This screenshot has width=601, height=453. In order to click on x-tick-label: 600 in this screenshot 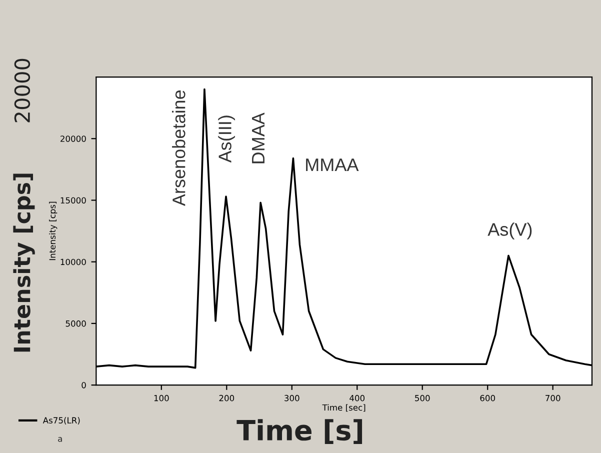, I will do `click(487, 398)`.